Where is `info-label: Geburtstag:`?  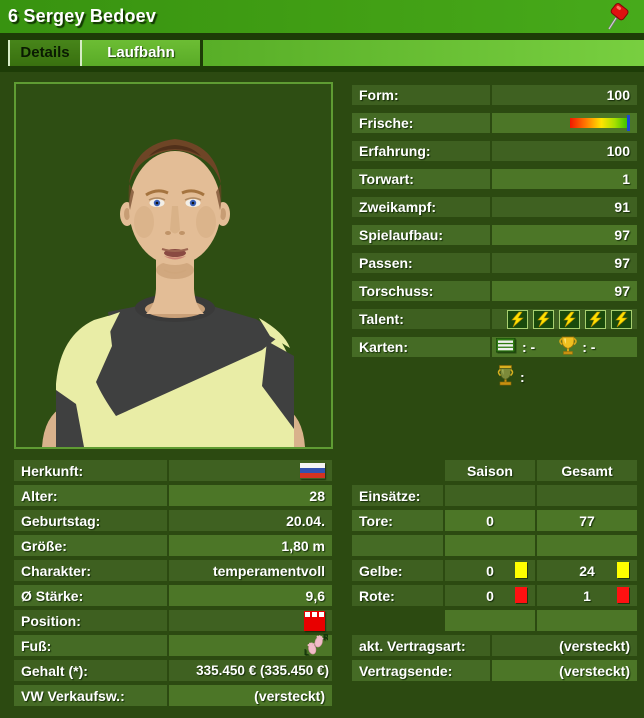 info-label: Geburtstag: is located at coordinates (90, 520).